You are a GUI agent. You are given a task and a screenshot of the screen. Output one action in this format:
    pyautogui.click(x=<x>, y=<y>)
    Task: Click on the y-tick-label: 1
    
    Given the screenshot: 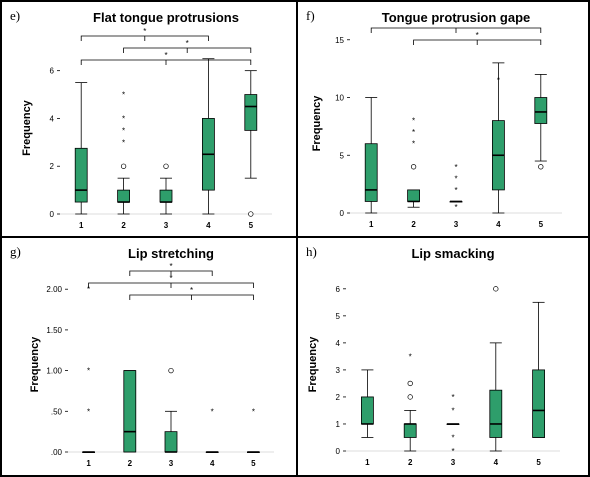 What is the action you would take?
    pyautogui.click(x=338, y=424)
    